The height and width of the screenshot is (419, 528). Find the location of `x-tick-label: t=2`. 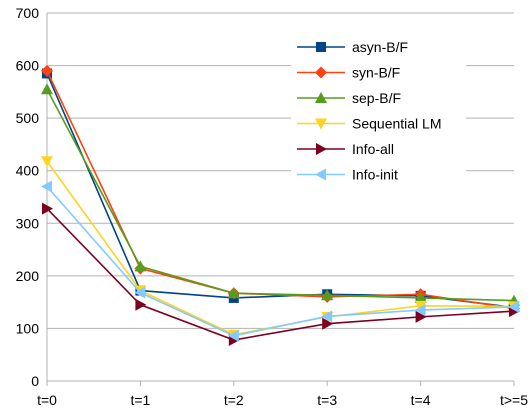

x-tick-label: t=2 is located at coordinates (234, 400).